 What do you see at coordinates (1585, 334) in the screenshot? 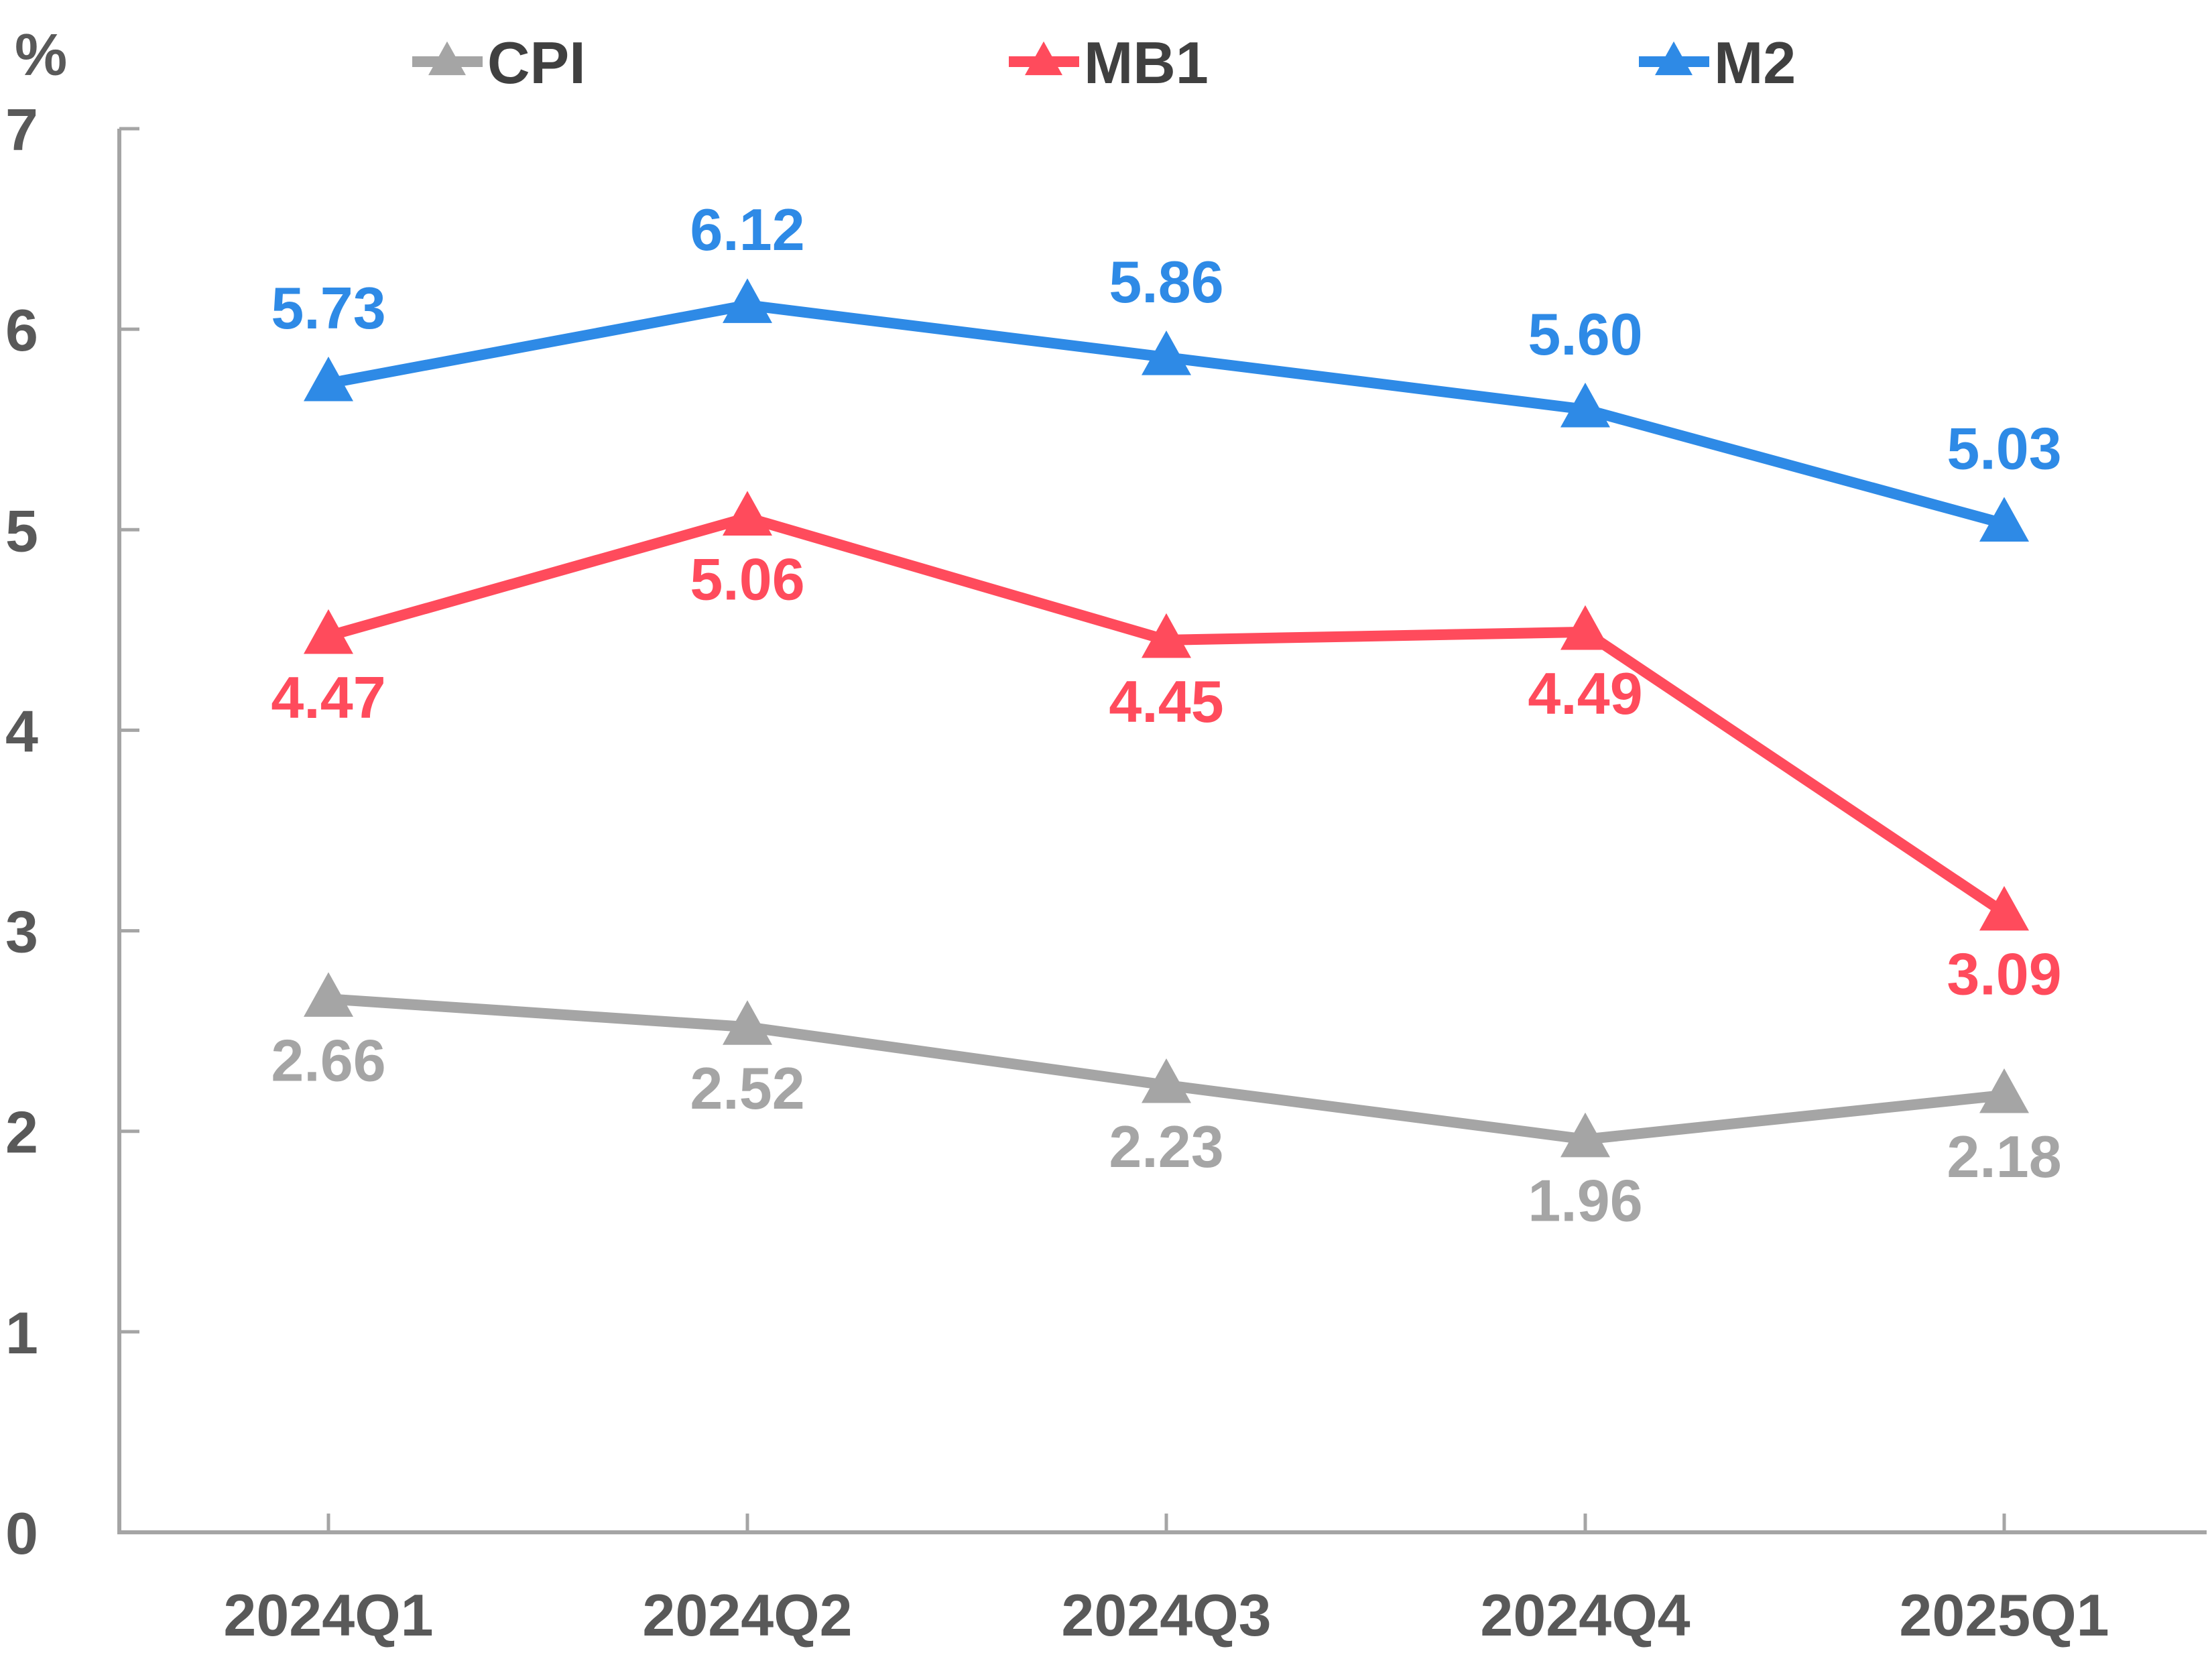
I see `data-label-m2: 5.60` at bounding box center [1585, 334].